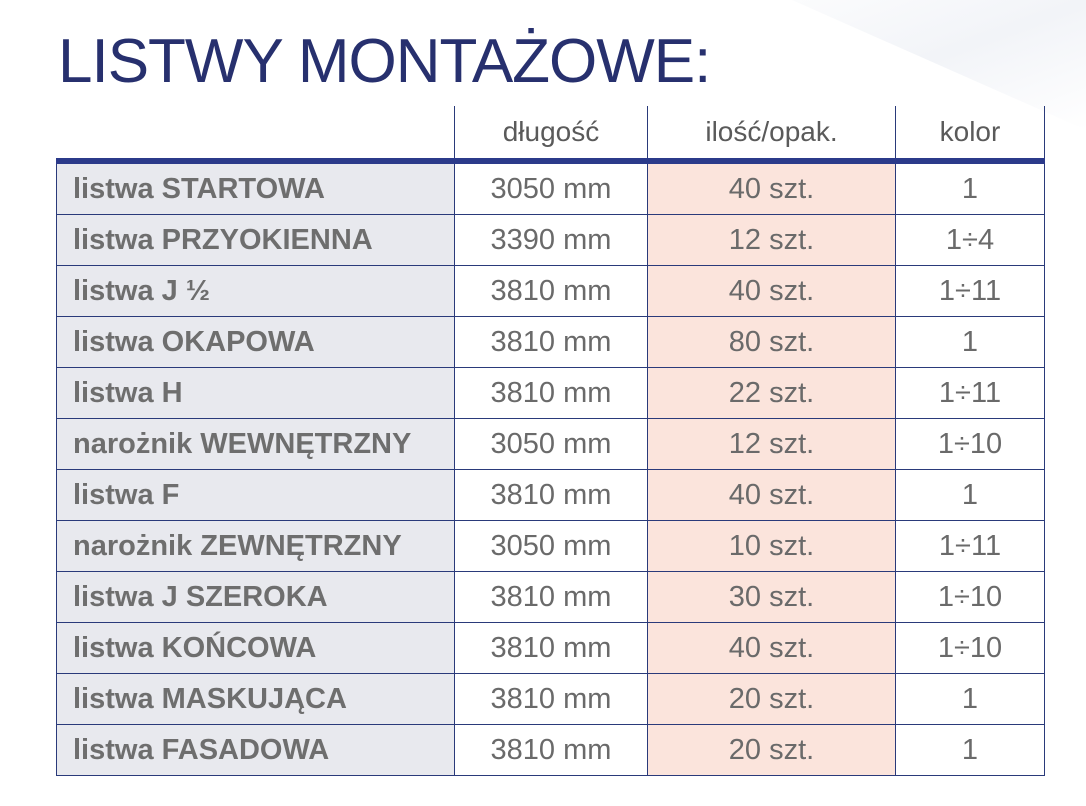 The width and height of the screenshot is (1086, 806). What do you see at coordinates (255, 187) in the screenshot?
I see `row-name-cell: listwa STARTOWA` at bounding box center [255, 187].